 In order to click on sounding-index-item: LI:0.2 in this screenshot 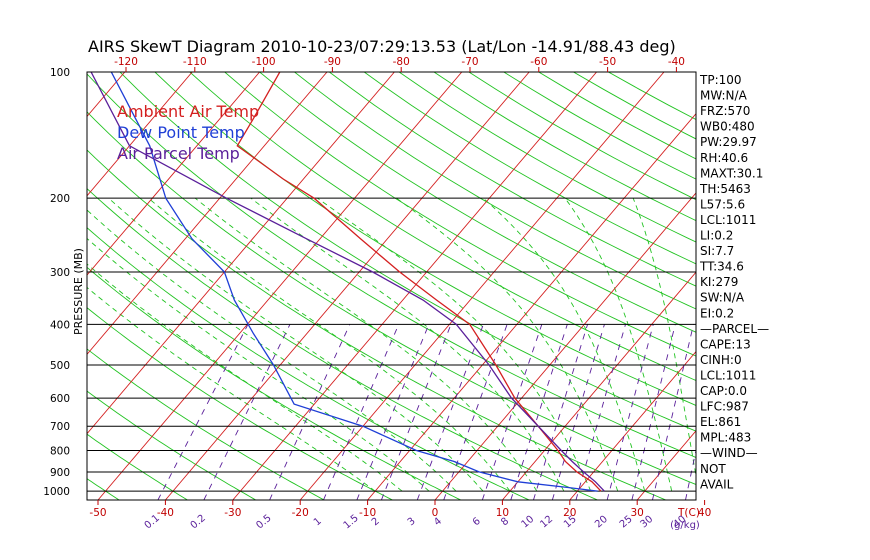, I will do `click(716, 236)`.